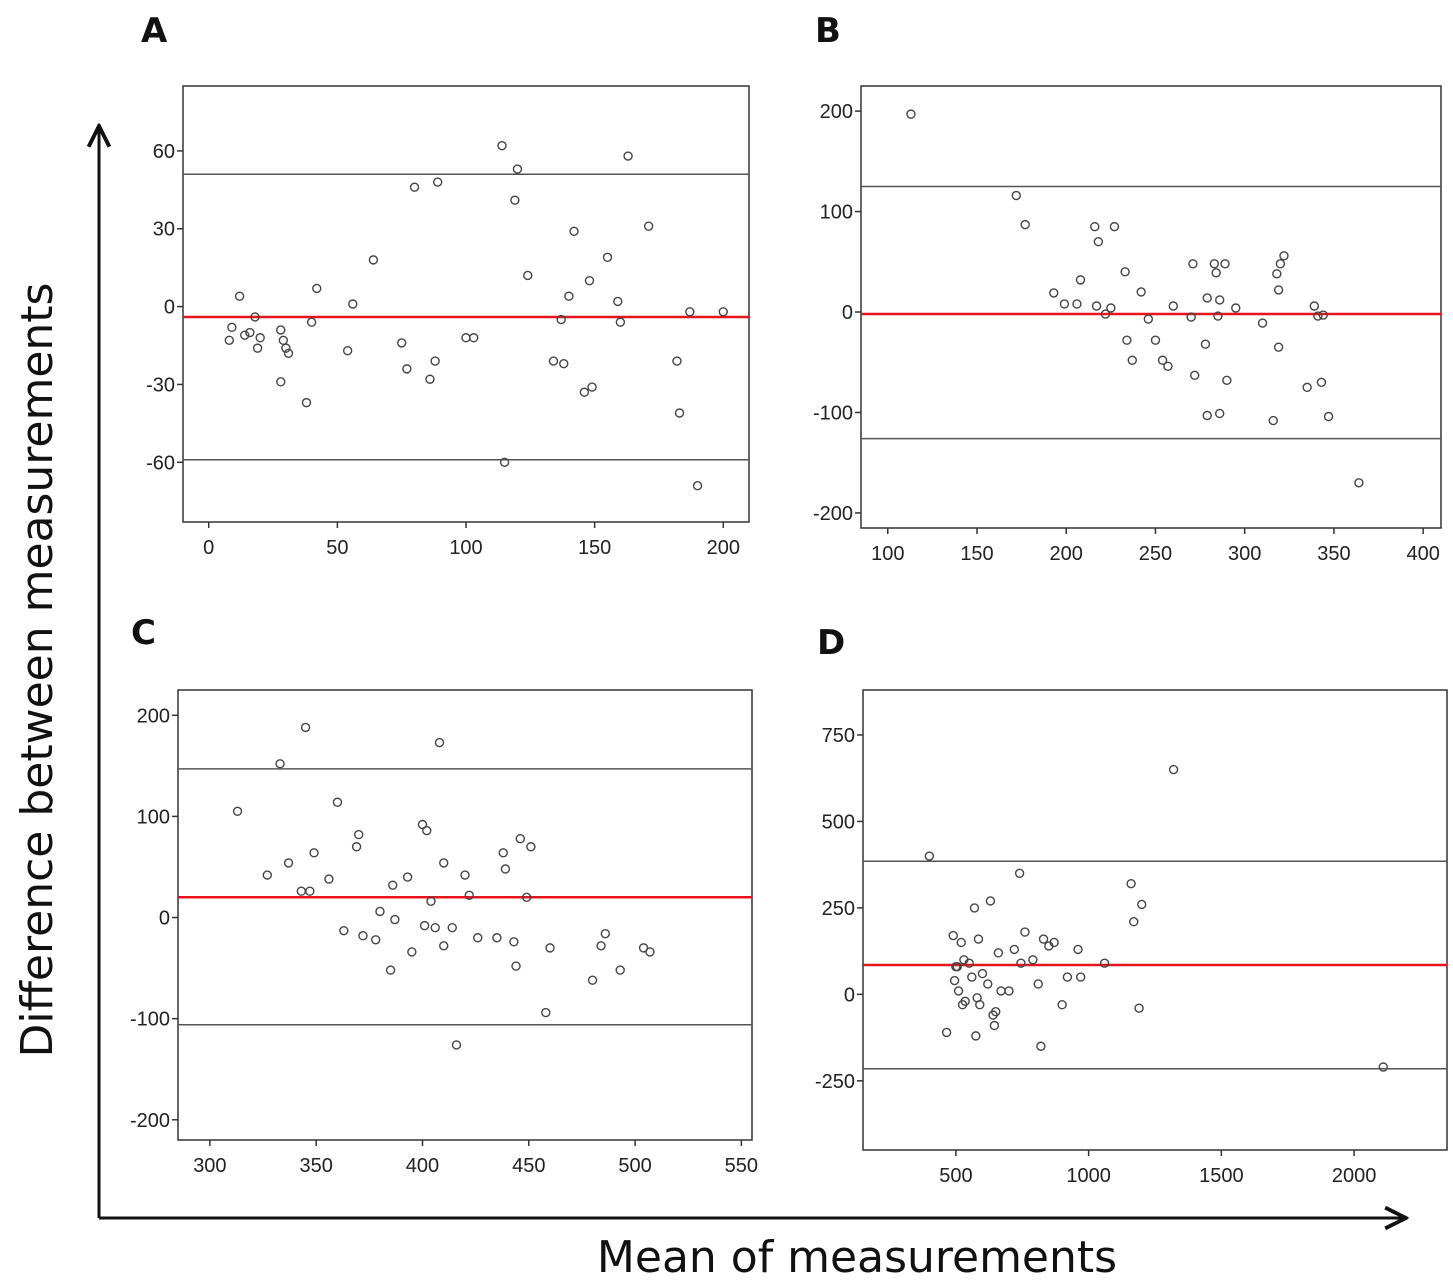 The image size is (1453, 1281). Describe the element at coordinates (976, 554) in the screenshot. I see `xtick-label-b-1: 150` at that location.